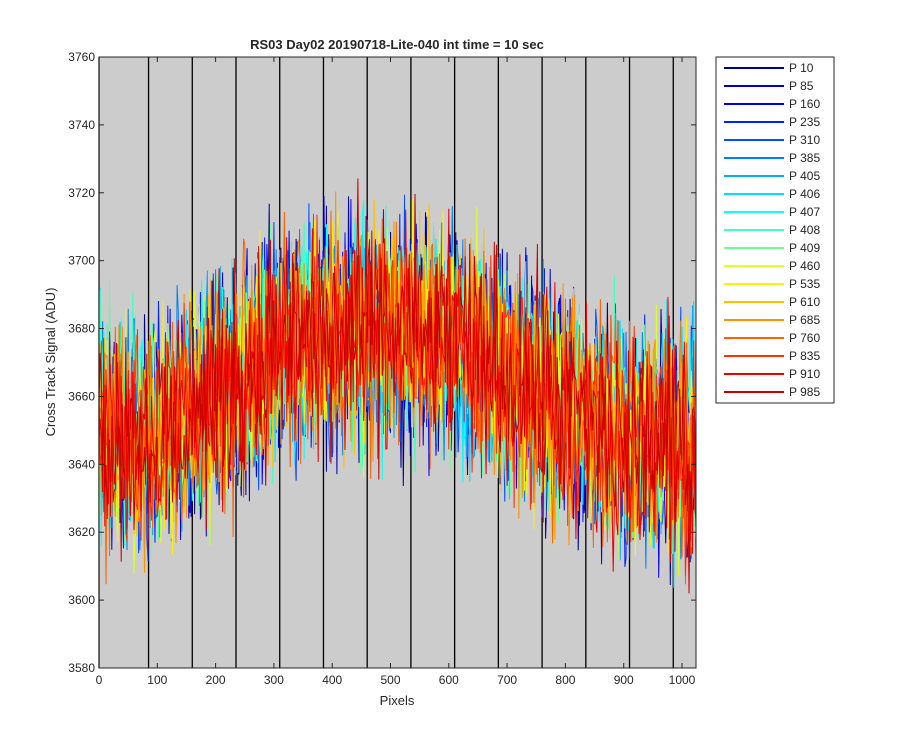 The height and width of the screenshot is (755, 900). What do you see at coordinates (81, 396) in the screenshot?
I see `y-tick-label-4: 3660` at bounding box center [81, 396].